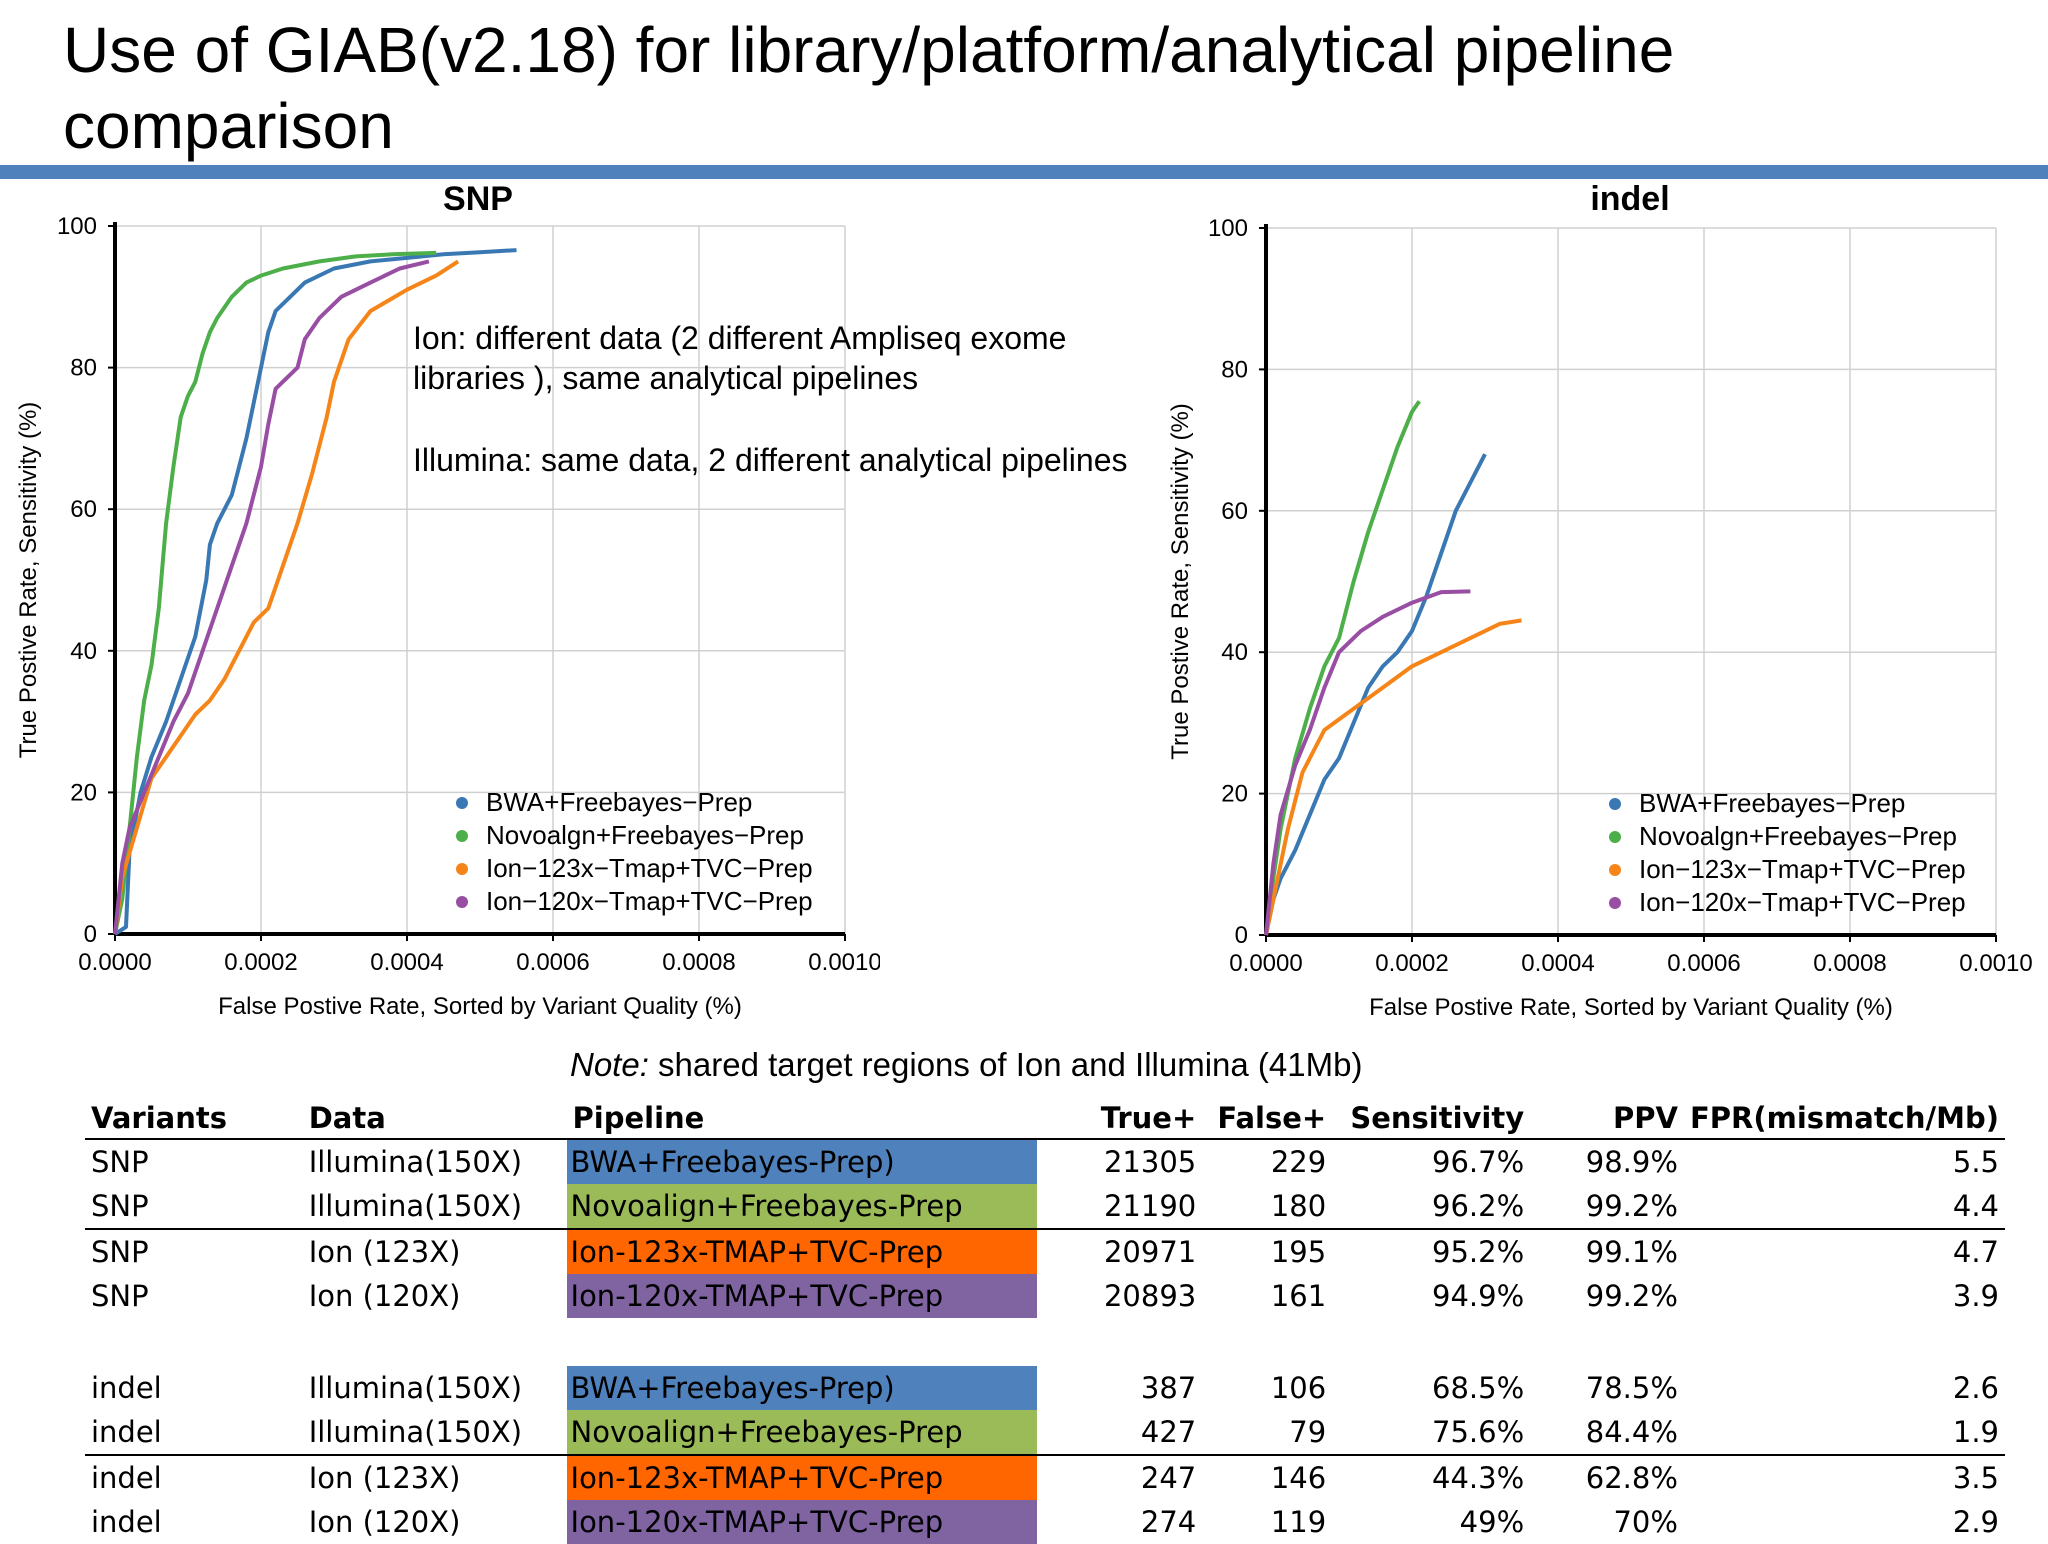 This screenshot has width=2048, height=1544. What do you see at coordinates (1265, 963) in the screenshot?
I see `chart-1-x-tick-label: 0.0000` at bounding box center [1265, 963].